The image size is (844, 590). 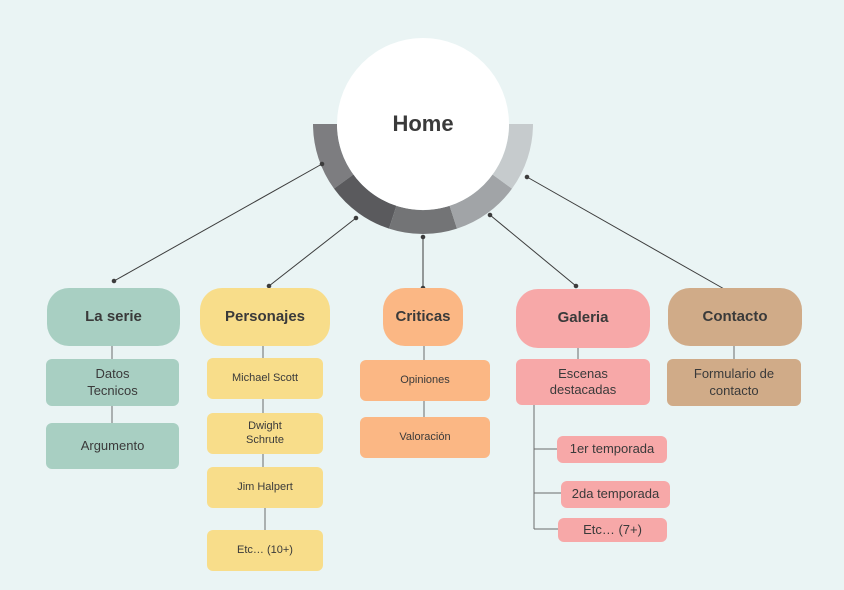 I want to click on node-label: Datos Tecnicos, so click(x=112, y=382).